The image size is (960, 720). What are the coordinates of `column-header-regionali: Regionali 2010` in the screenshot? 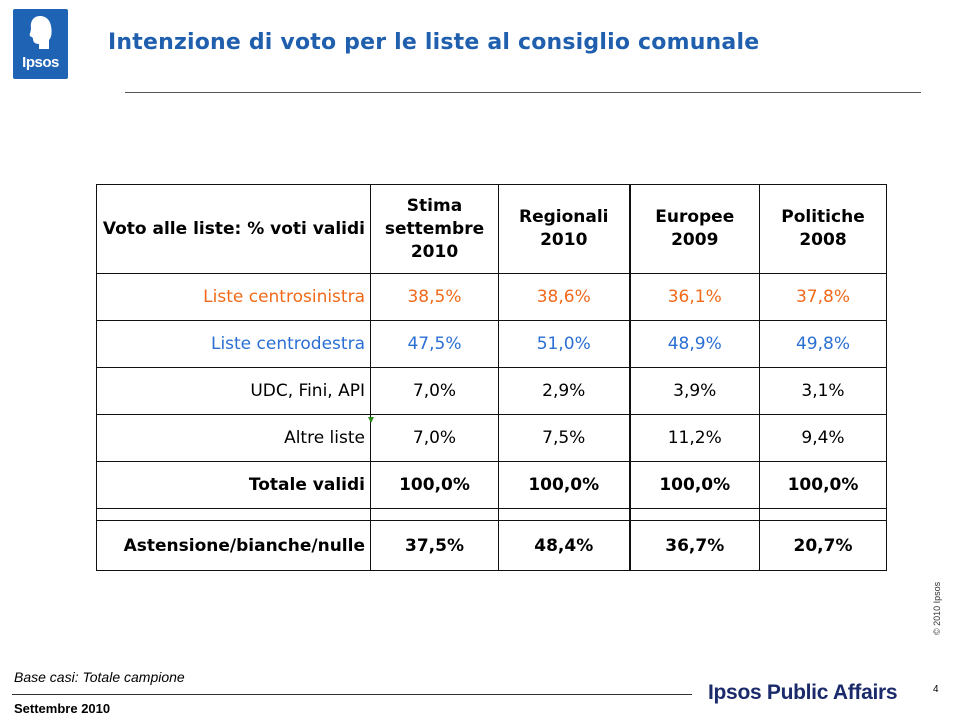 It's located at (564, 229).